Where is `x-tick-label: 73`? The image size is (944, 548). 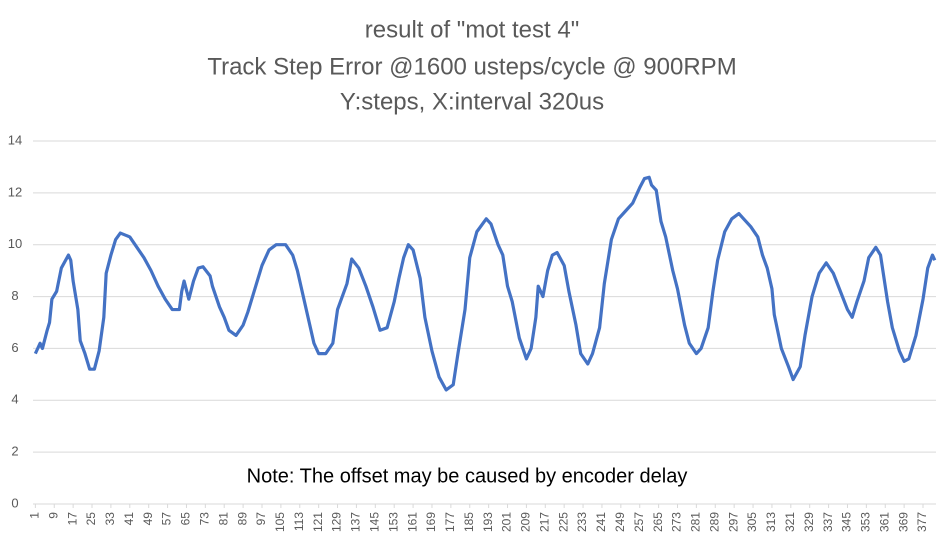 x-tick-label: 73 is located at coordinates (205, 519).